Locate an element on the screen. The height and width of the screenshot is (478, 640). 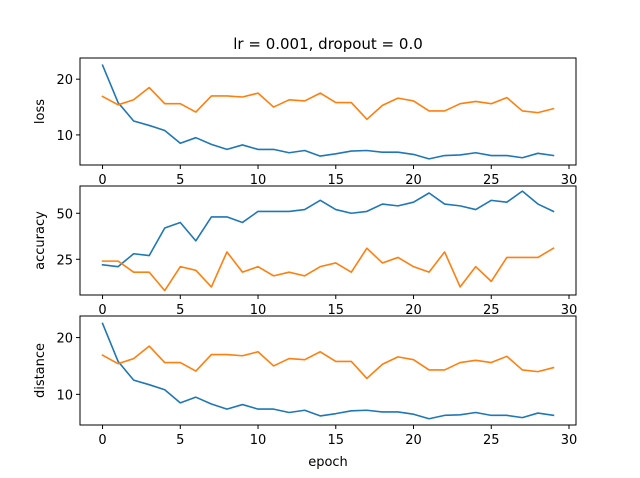
y-tick-label: 25 is located at coordinates (64, 260).